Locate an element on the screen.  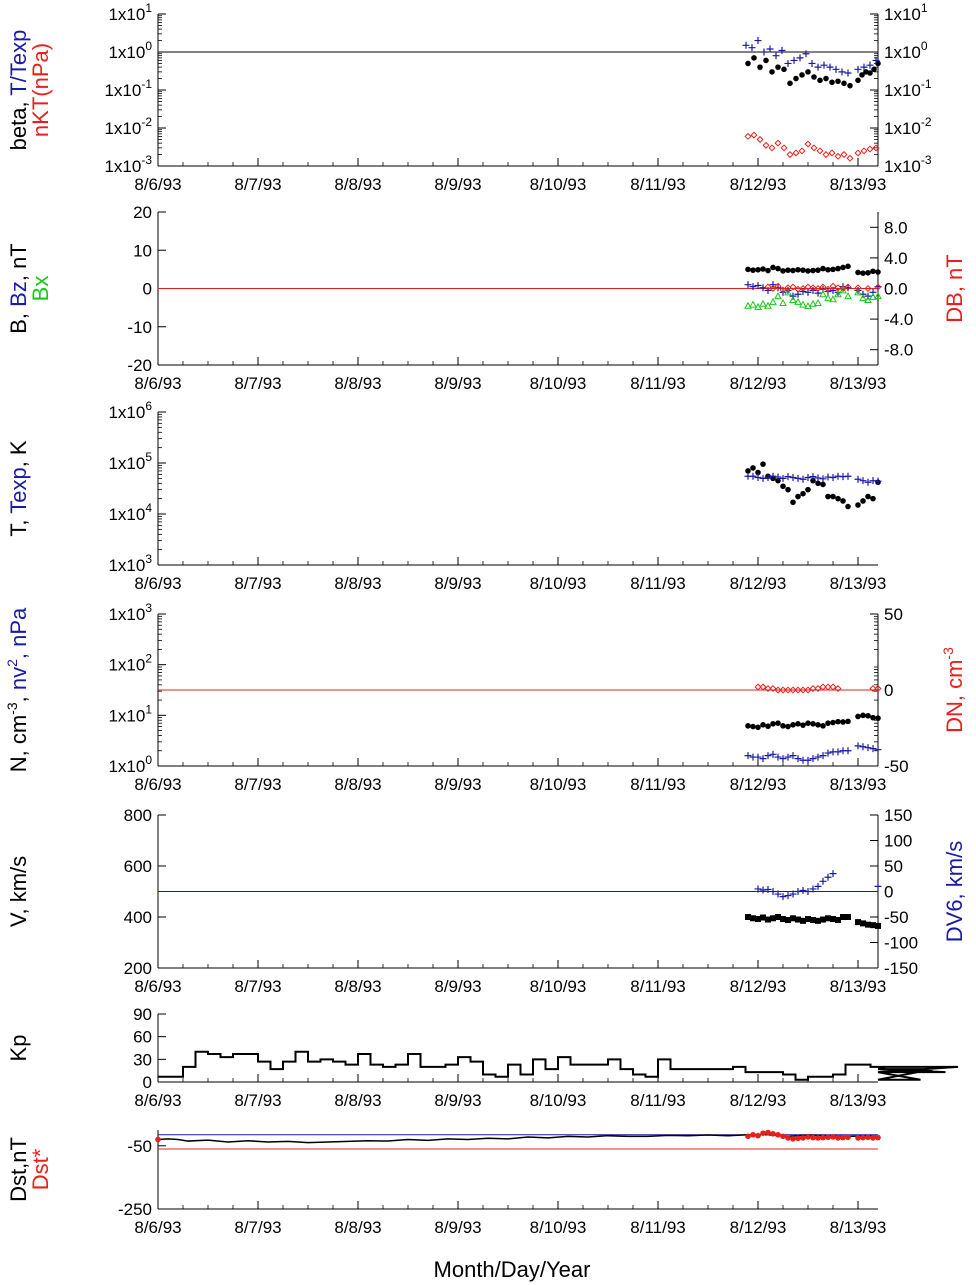
right-tick-label: 0 is located at coordinates (888, 690).